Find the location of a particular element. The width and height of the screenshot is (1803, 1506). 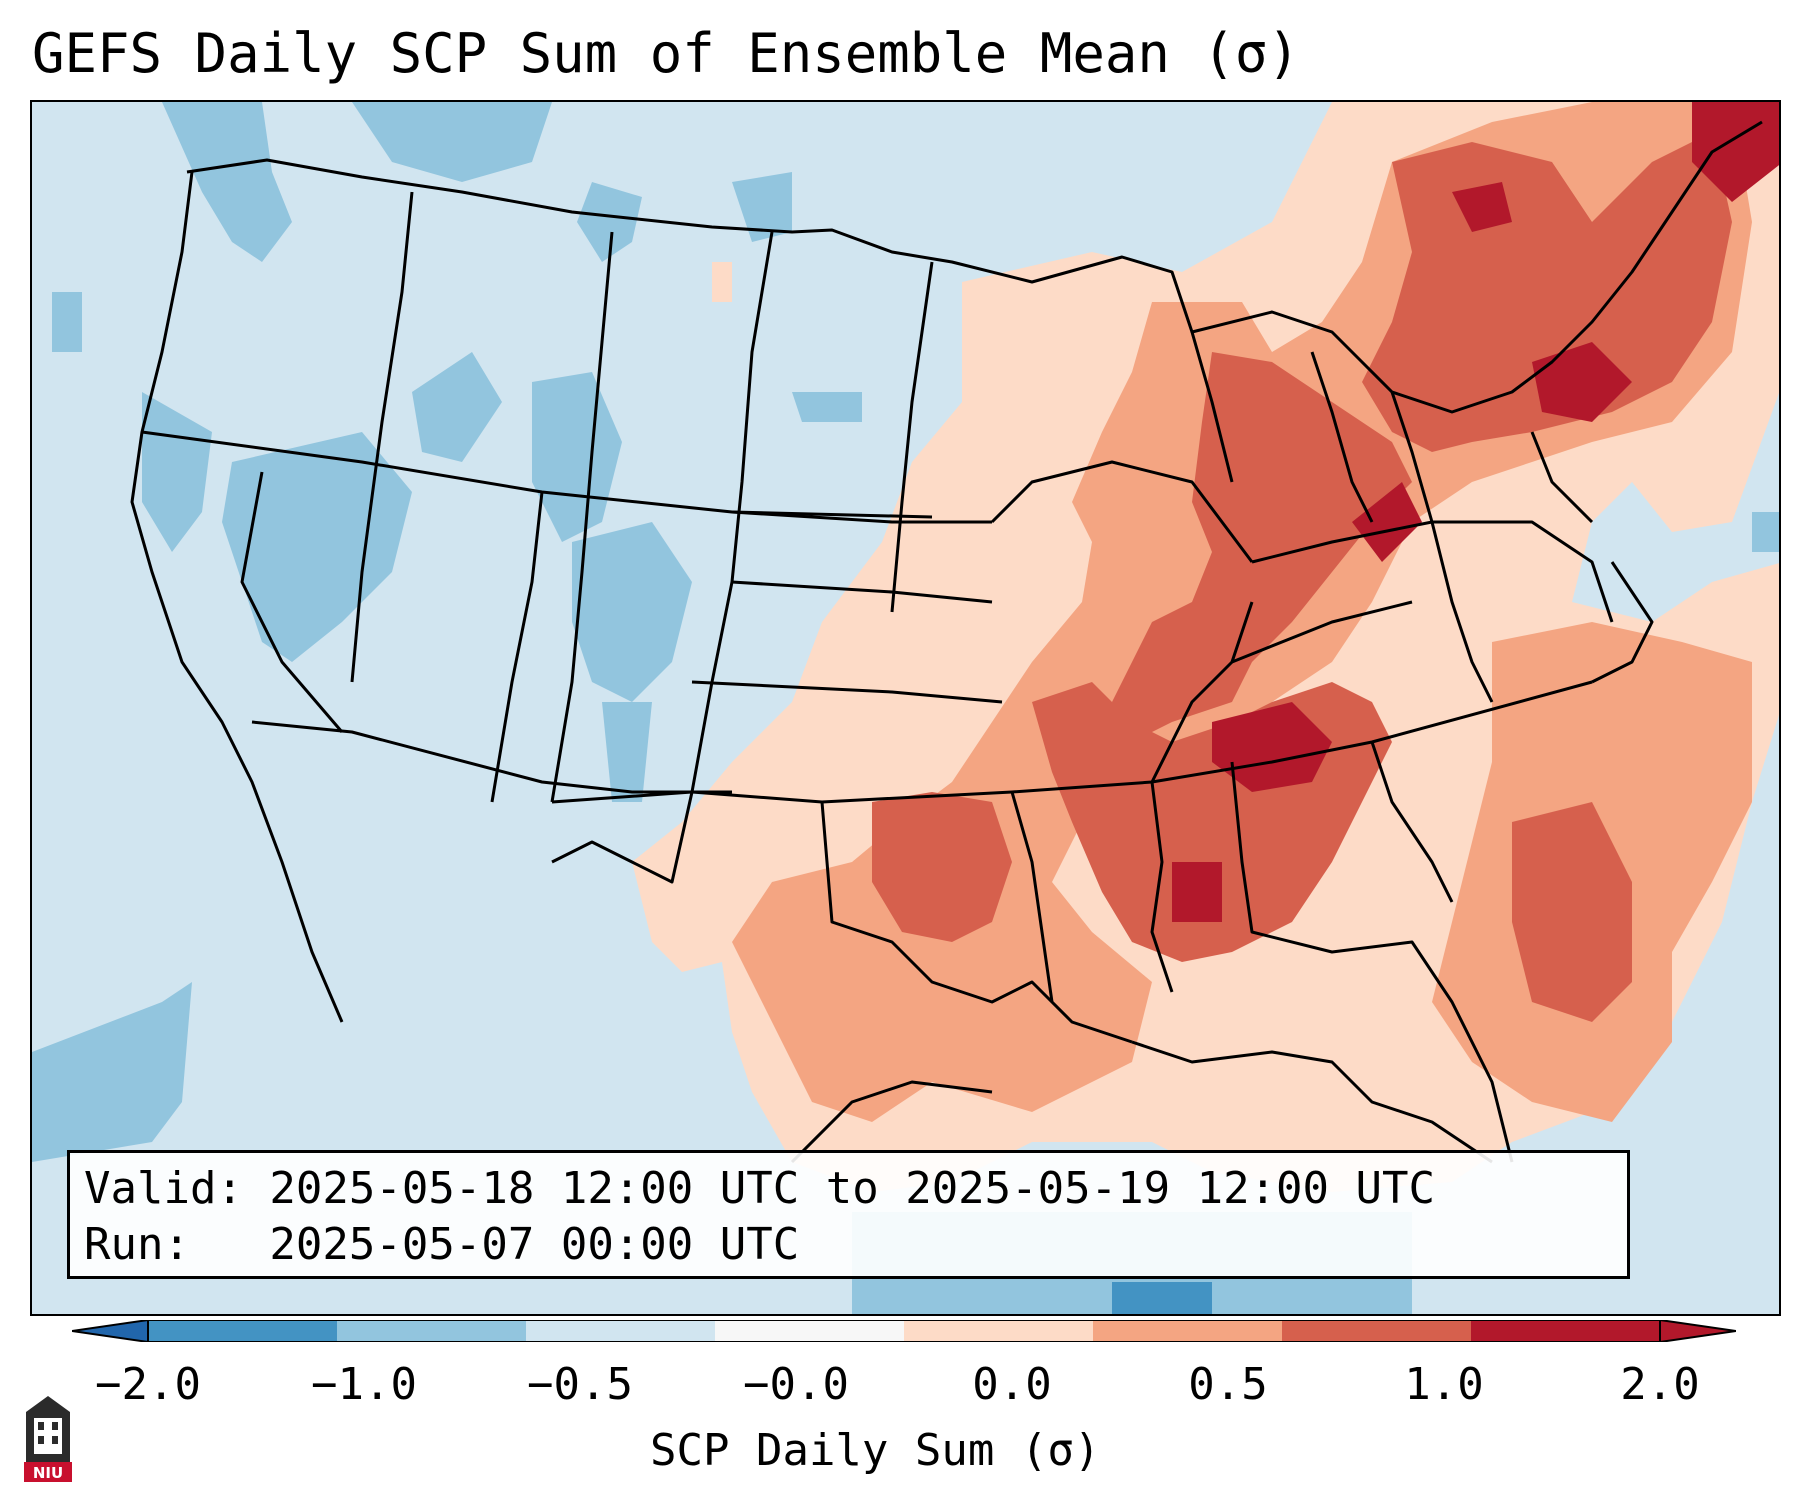

niu-logo-icon: NIU is located at coordinates (48, 1439).